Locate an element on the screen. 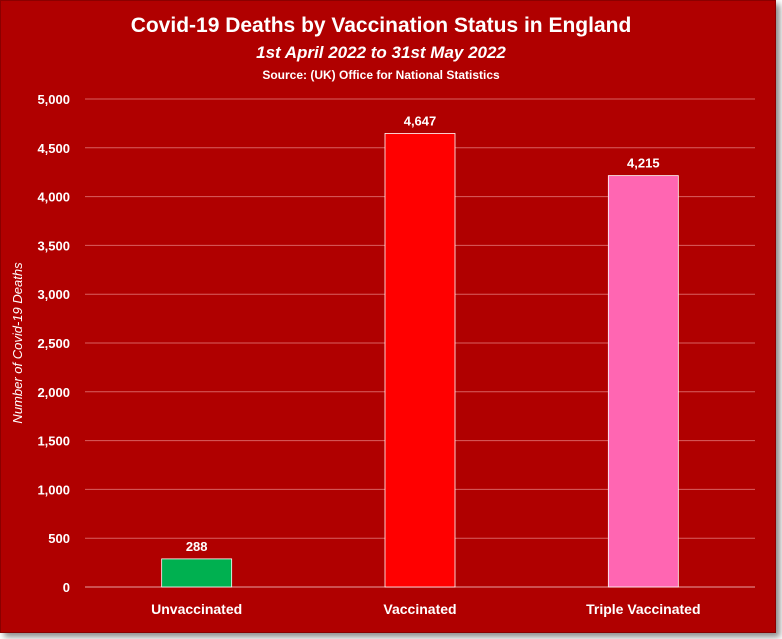 Image resolution: width=782 pixels, height=639 pixels. x-tick-label: Vaccinated is located at coordinates (419, 609).